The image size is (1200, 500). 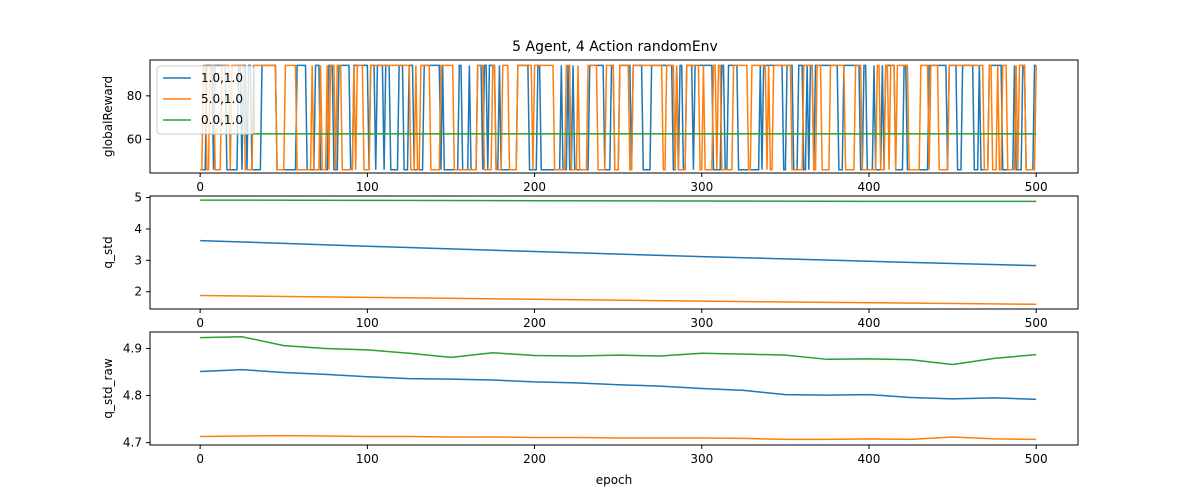 What do you see at coordinates (138, 229) in the screenshot?
I see `y-tick-label: 4` at bounding box center [138, 229].